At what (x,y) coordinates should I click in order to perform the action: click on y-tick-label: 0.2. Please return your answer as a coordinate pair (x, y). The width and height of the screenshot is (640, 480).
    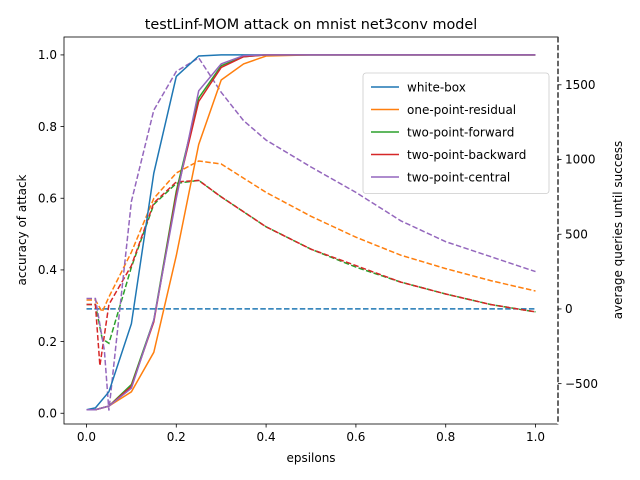
    Looking at the image, I should click on (47, 342).